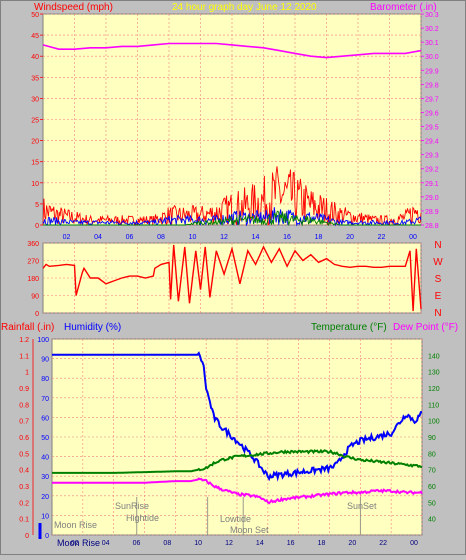  Describe the element at coordinates (434, 389) in the screenshot. I see `temperature-tick-label: 120` at that location.